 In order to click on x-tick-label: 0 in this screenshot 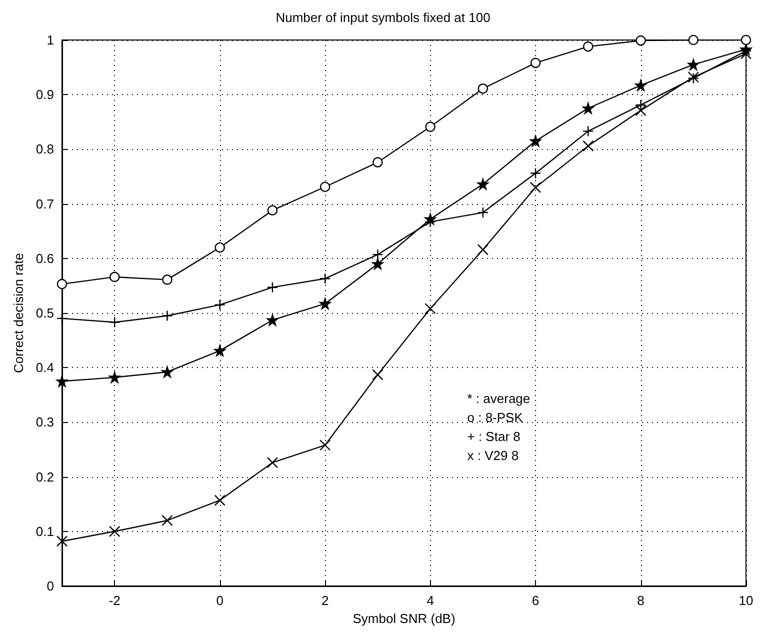, I will do `click(220, 600)`.